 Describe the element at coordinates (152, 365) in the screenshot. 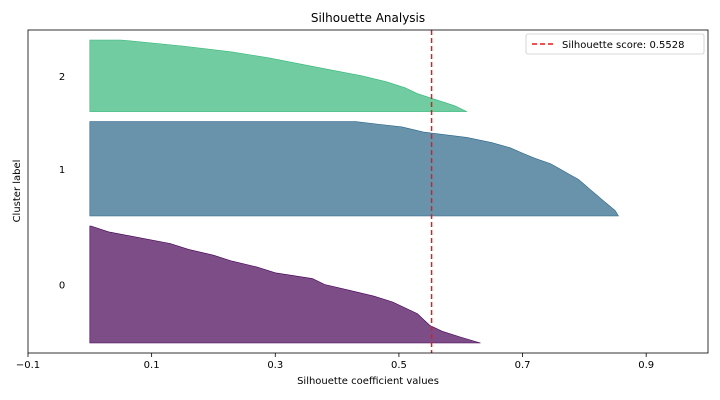

I see `x-tick-label: 0.1` at that location.